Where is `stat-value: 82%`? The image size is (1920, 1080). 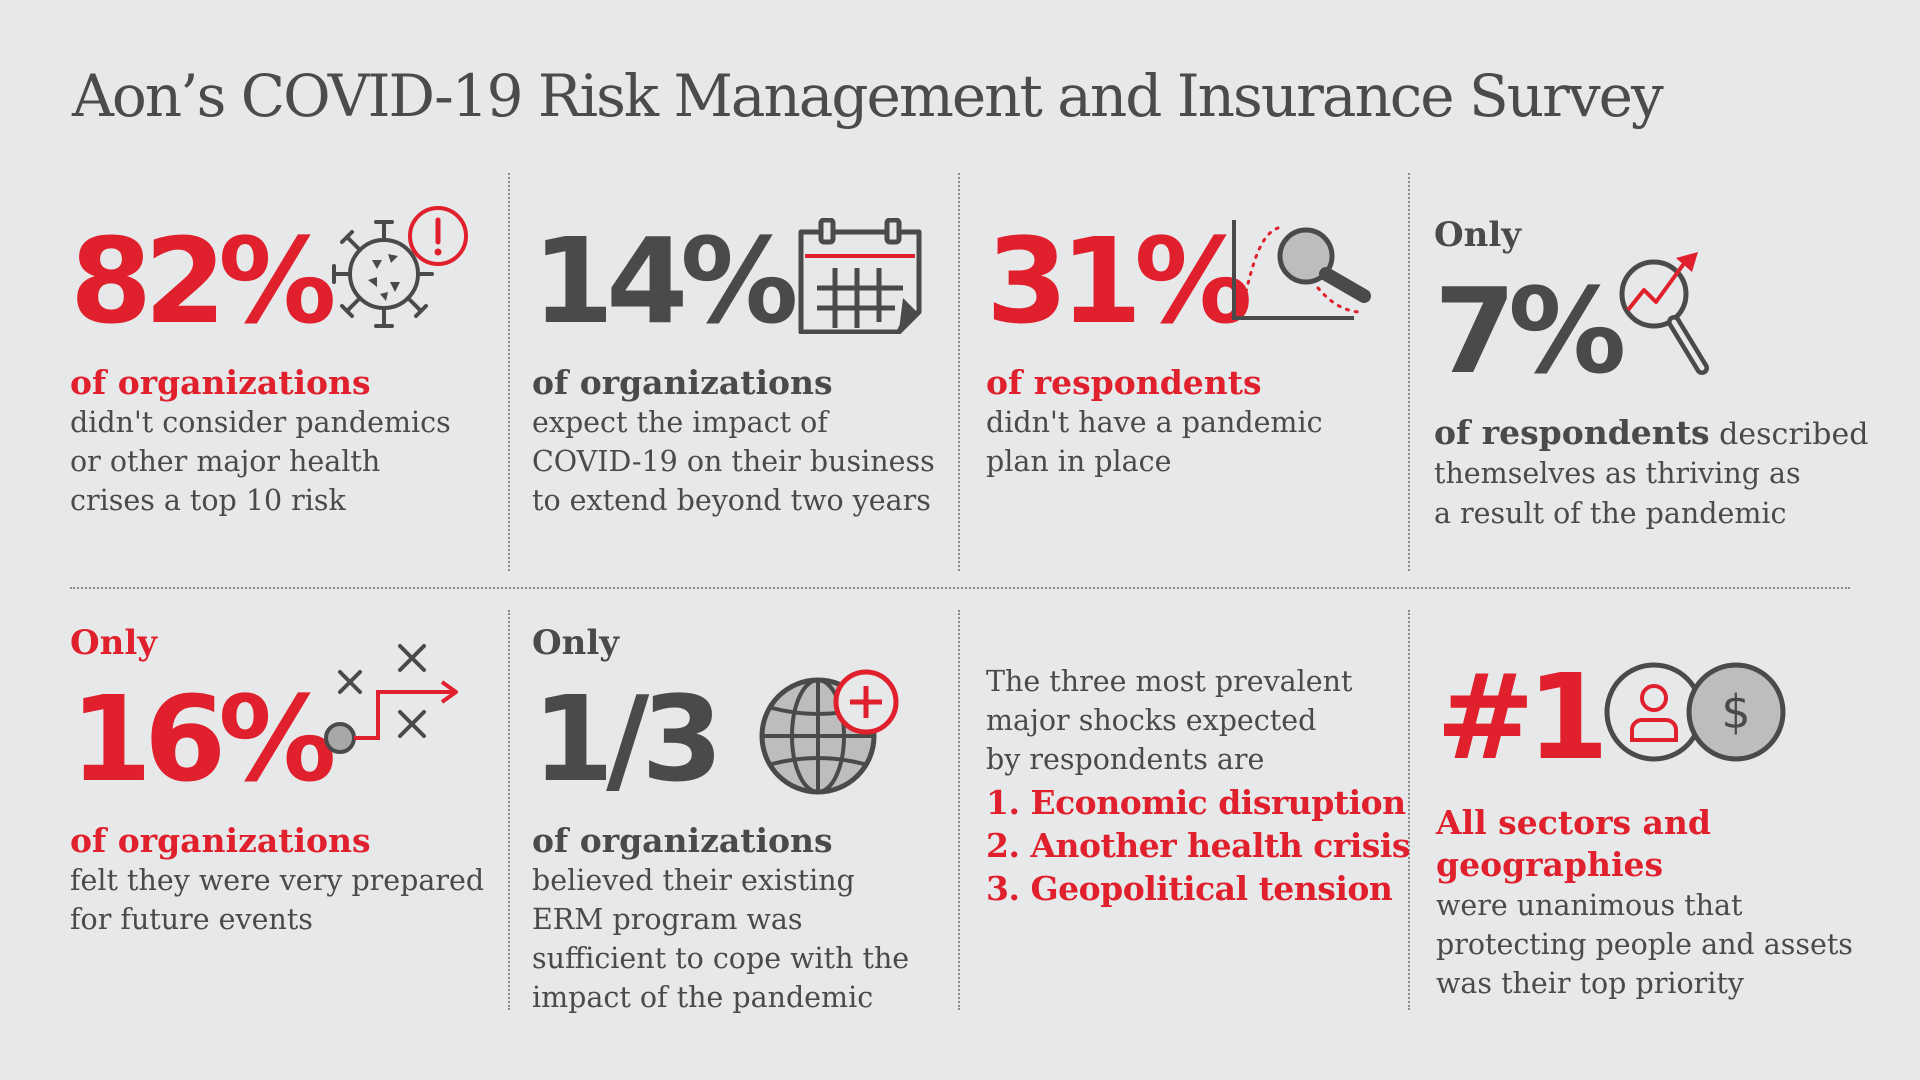
stat-value: 82% is located at coordinates (203, 281).